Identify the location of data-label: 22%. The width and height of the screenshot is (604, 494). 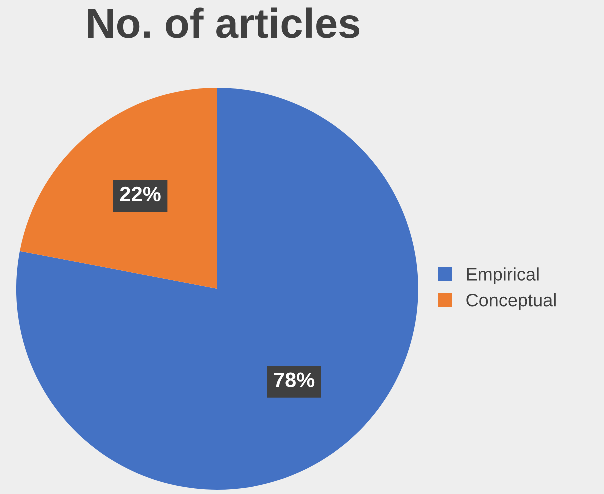
(140, 194).